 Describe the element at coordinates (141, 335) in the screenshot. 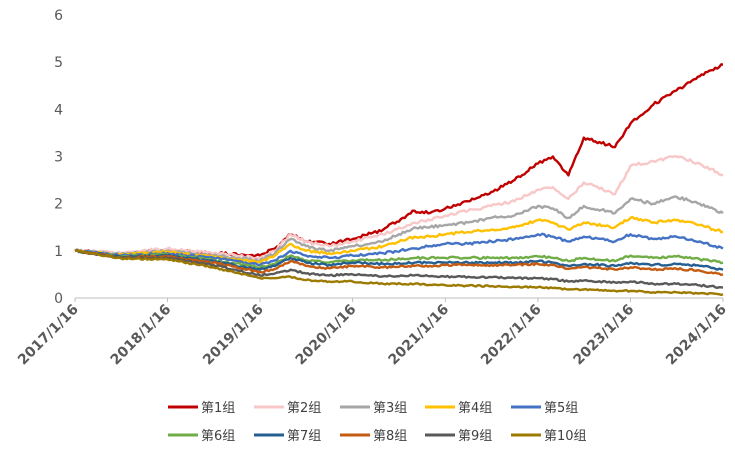

I see `x-tick-label: 2018/1/16` at that location.